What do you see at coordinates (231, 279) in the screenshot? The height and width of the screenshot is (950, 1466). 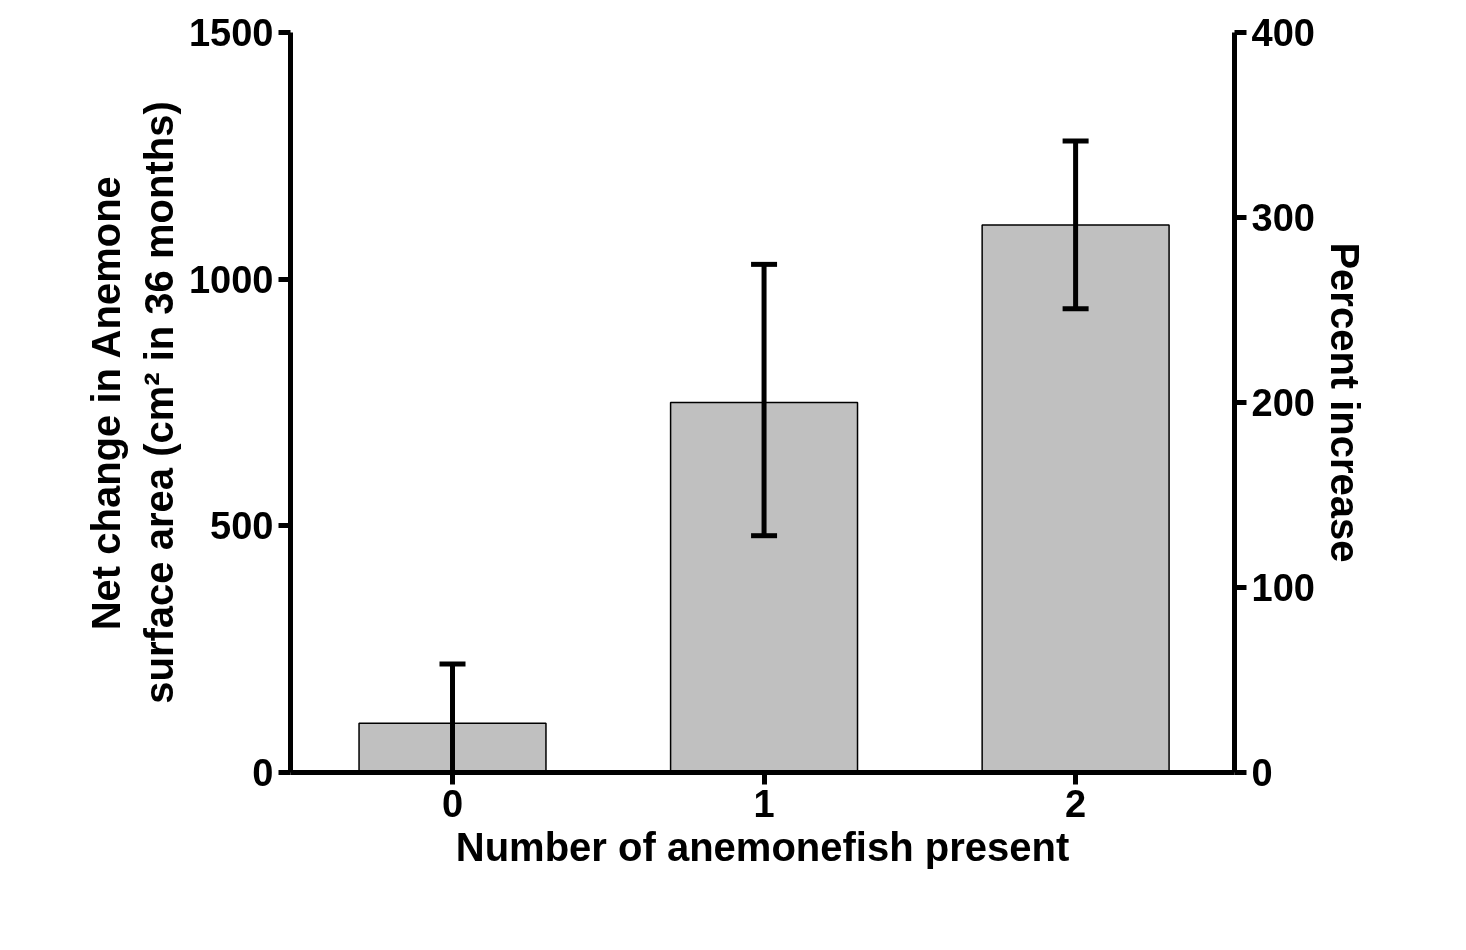 I see `y-tick-label: 1000` at bounding box center [231, 279].